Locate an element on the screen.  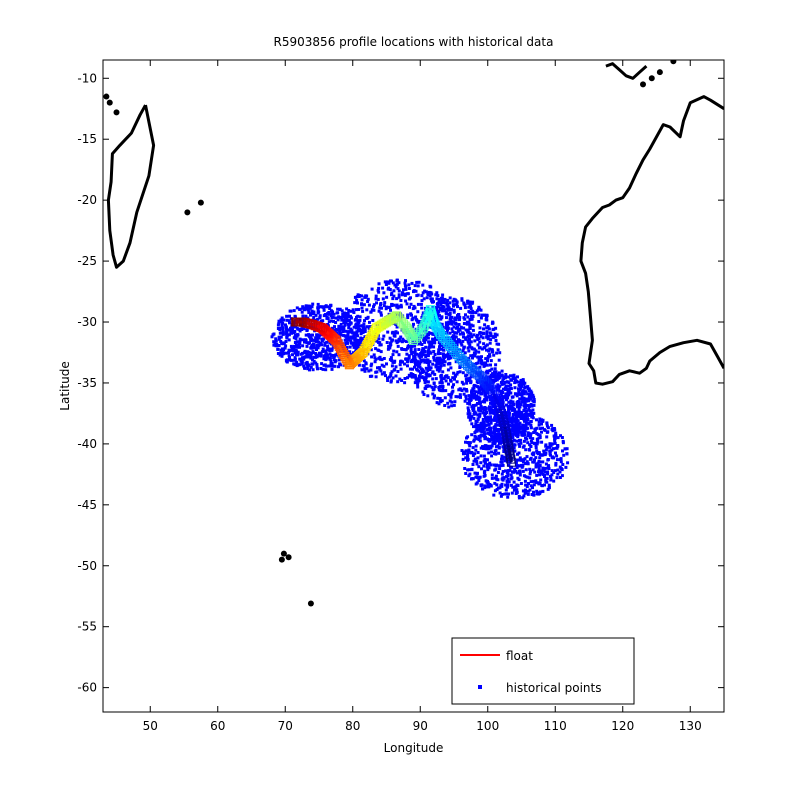
island-mark is located at coordinates (281, 559).